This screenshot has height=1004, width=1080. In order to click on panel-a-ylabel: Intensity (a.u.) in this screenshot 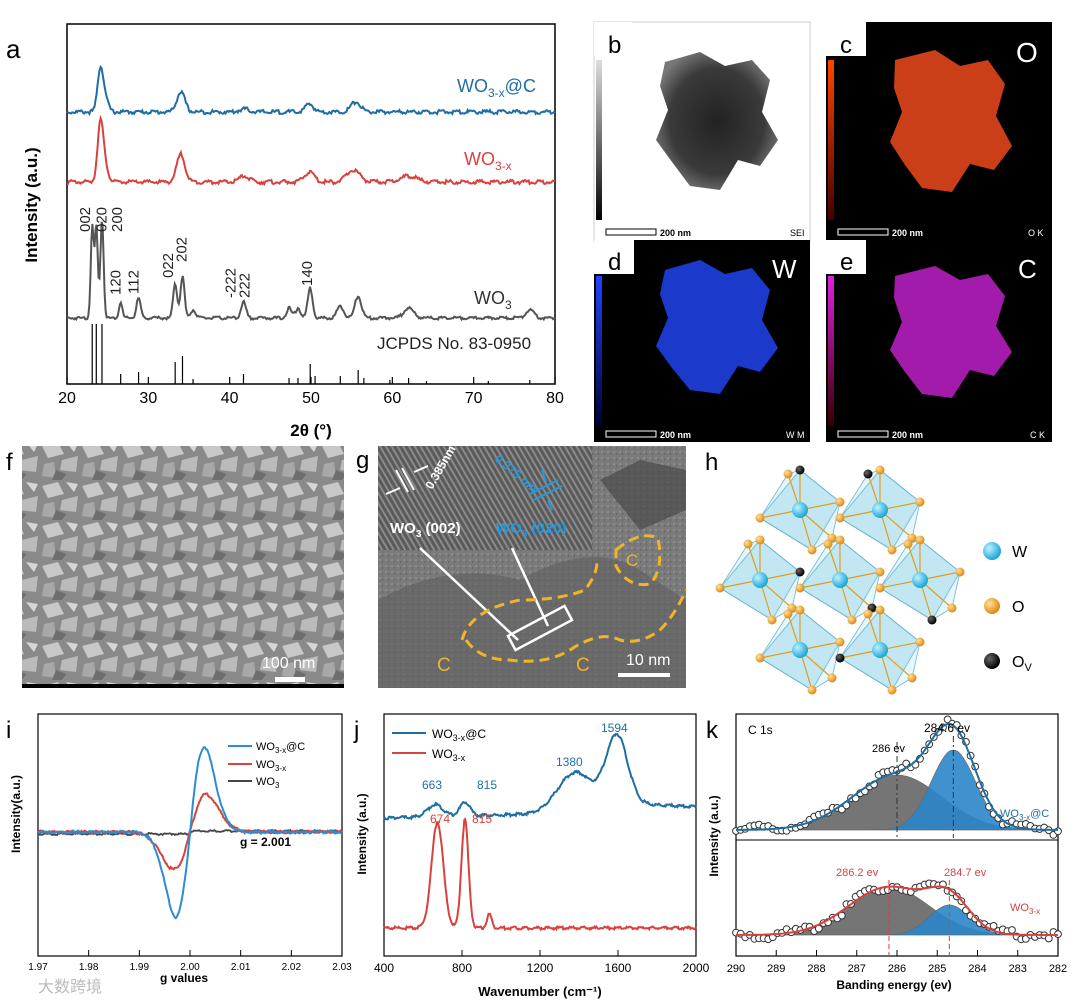, I will do `click(31, 204)`.